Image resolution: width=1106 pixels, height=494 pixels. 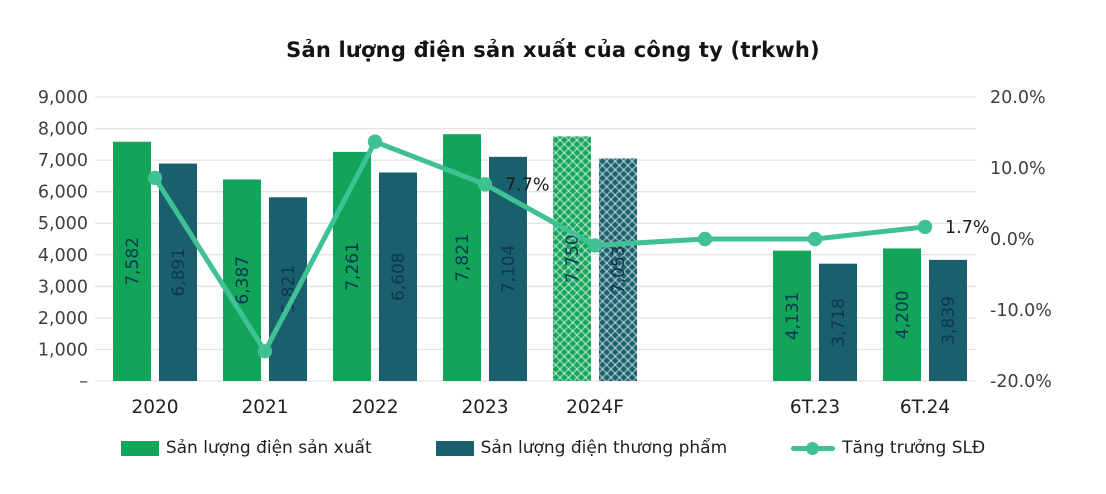 I want to click on y-axis-left-tick: –, so click(x=83, y=382).